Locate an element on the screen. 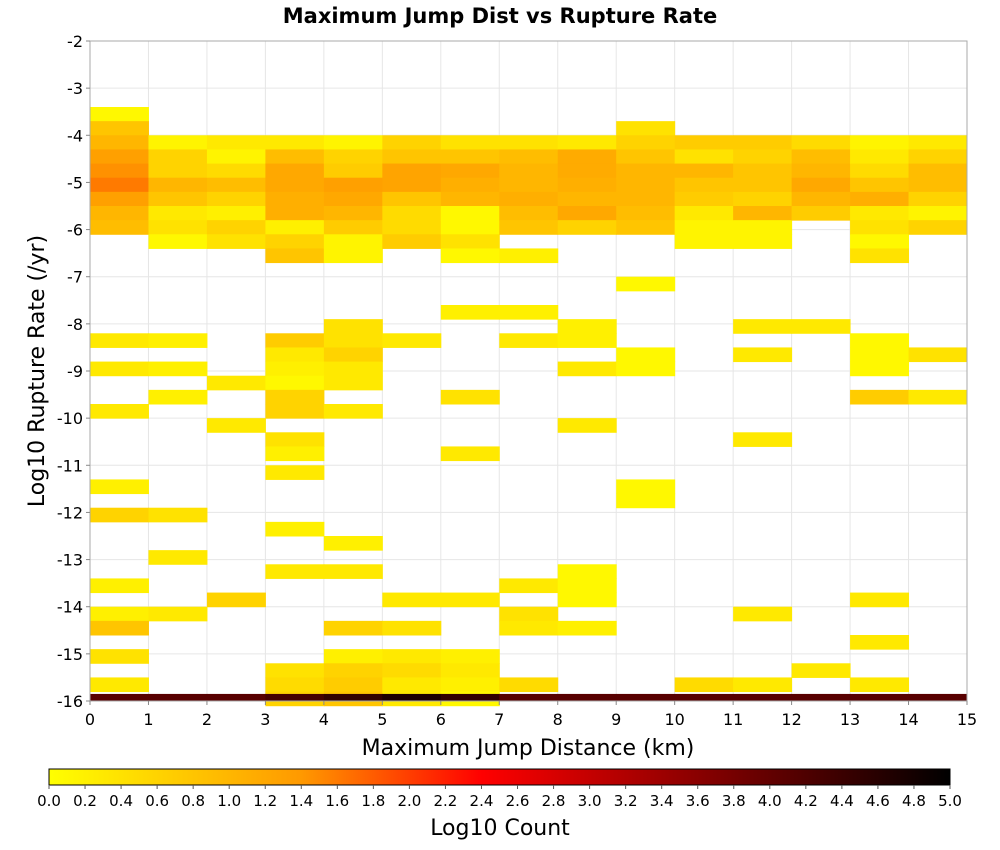 This screenshot has width=1000, height=850. colorbar-tick-label: 1.2 is located at coordinates (265, 801).